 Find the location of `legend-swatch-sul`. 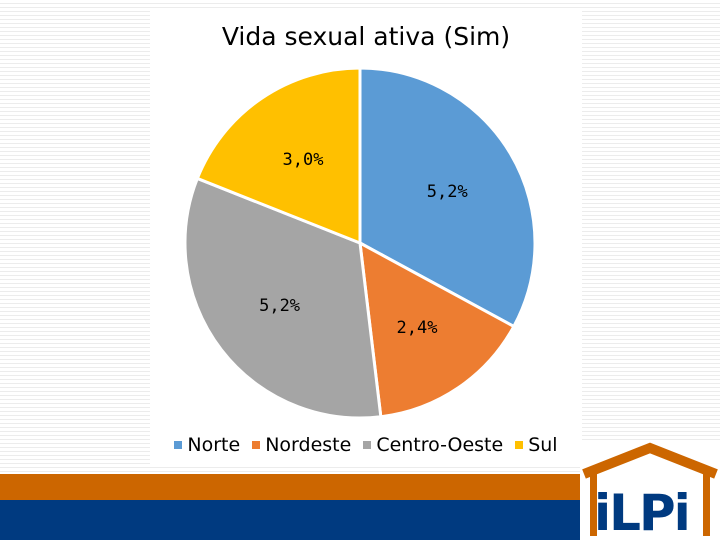

legend-swatch-sul is located at coordinates (519, 445).